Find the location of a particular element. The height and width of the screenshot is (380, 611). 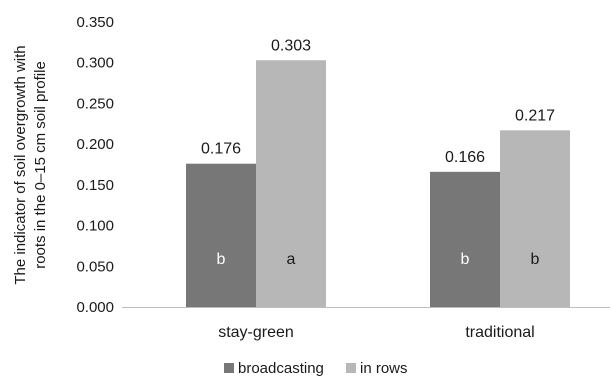

y-tick-label: 0.300 is located at coordinates (95, 63).